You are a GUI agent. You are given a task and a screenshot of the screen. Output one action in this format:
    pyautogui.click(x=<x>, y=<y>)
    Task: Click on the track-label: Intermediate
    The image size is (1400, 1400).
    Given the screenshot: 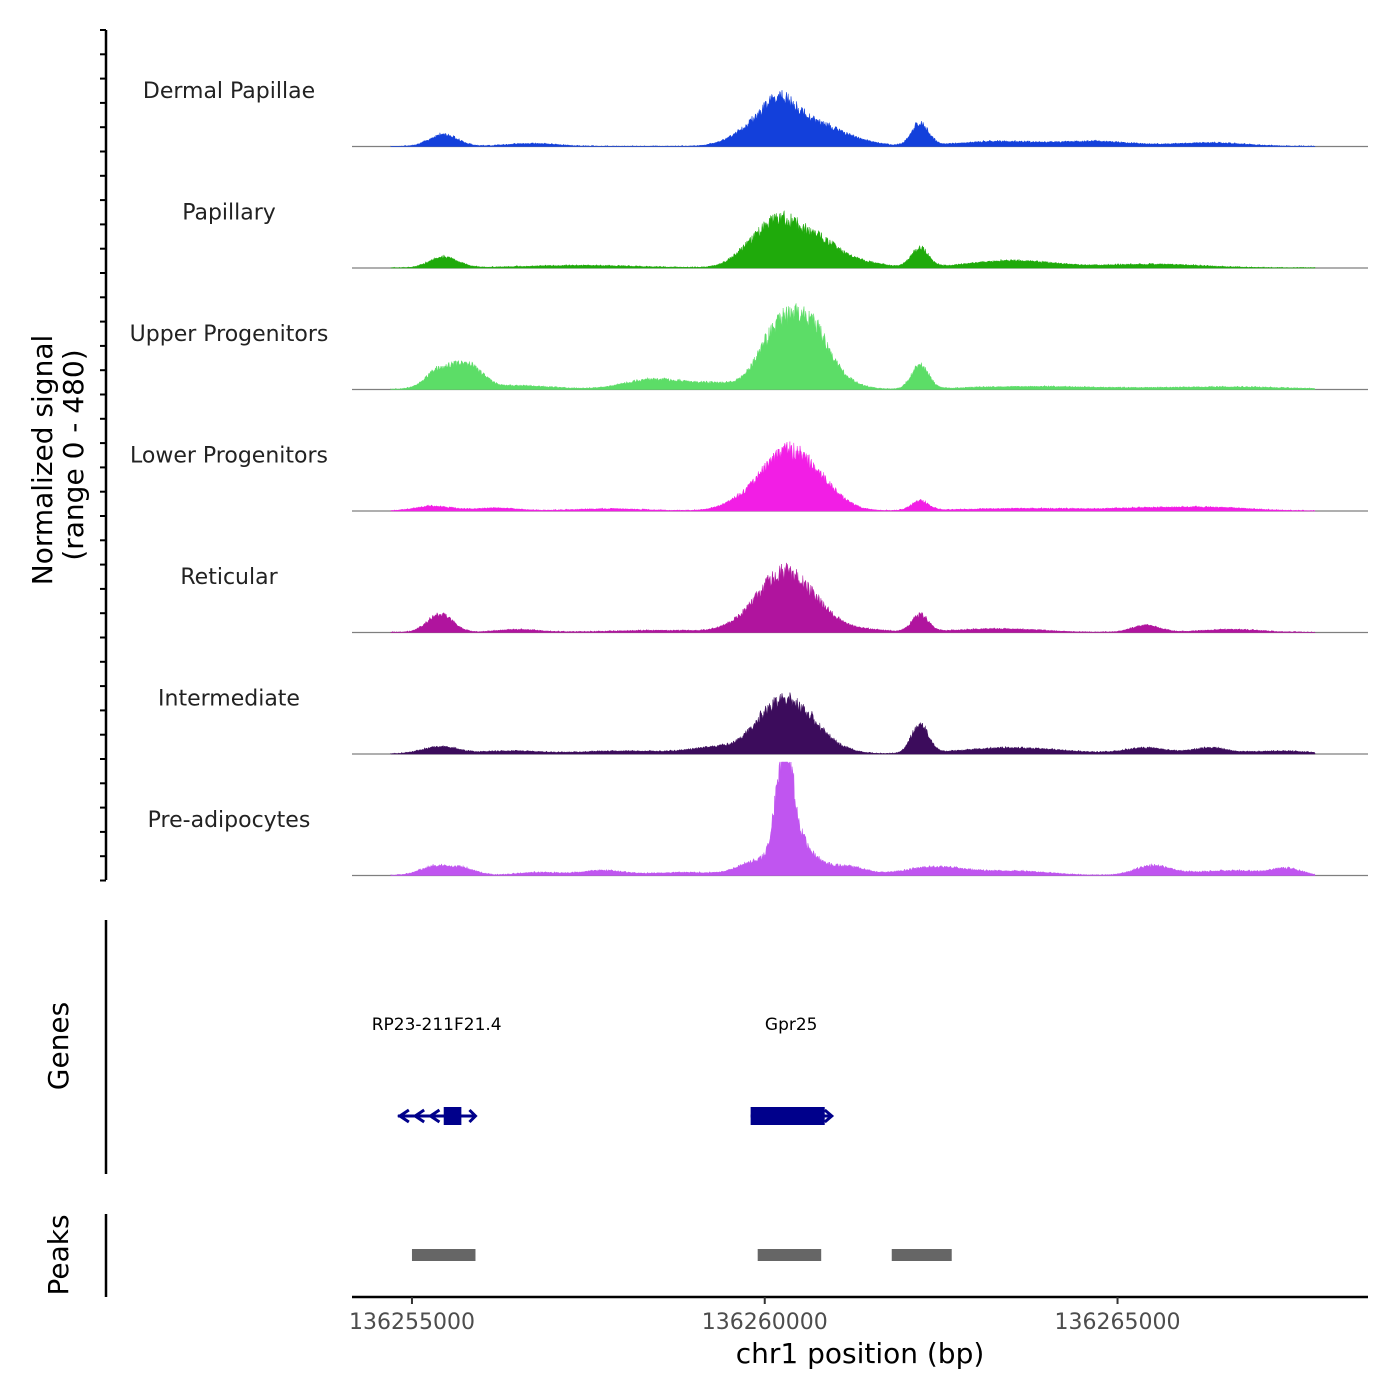 What is the action you would take?
    pyautogui.click(x=229, y=699)
    